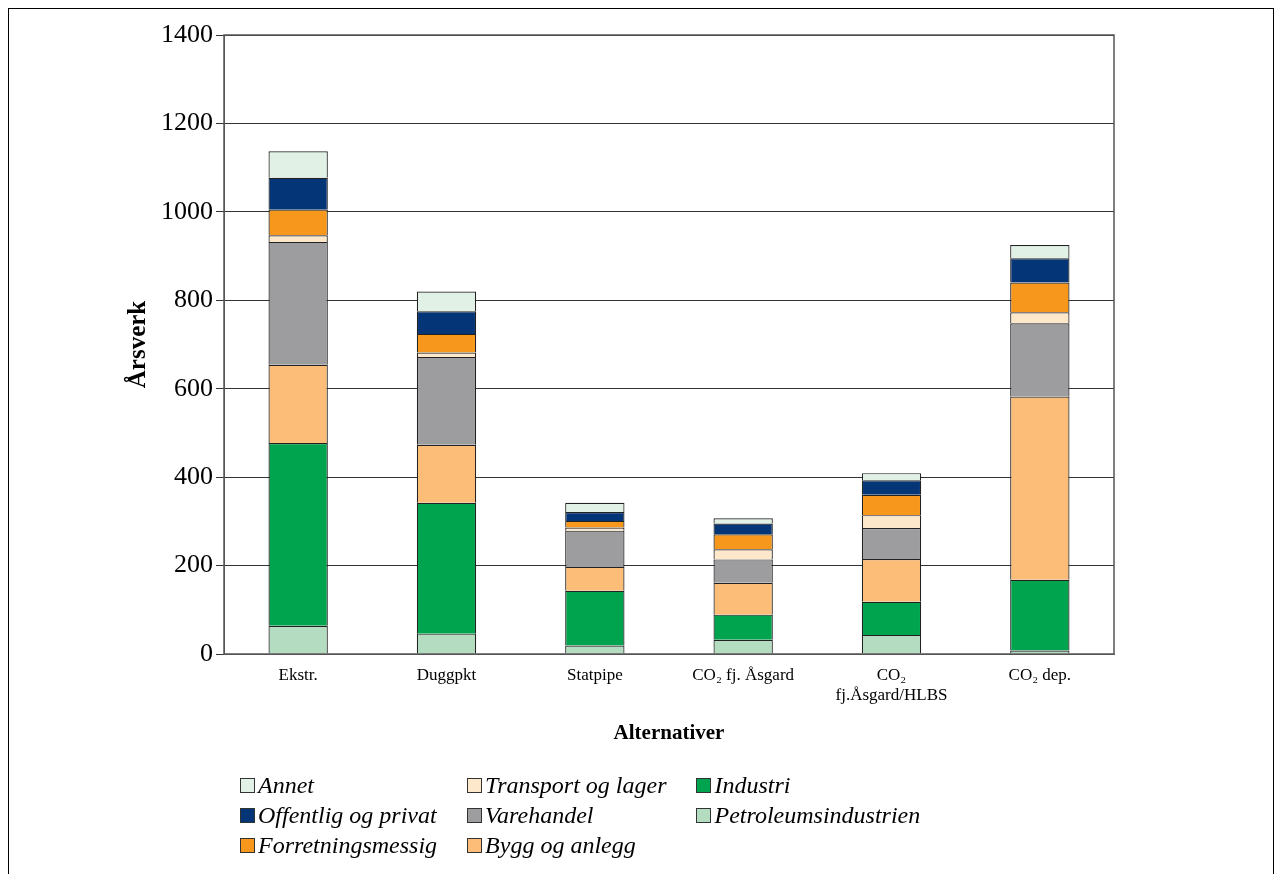 Image resolution: width=1284 pixels, height=877 pixels. I want to click on y-tick-label: 1200, so click(187, 122).